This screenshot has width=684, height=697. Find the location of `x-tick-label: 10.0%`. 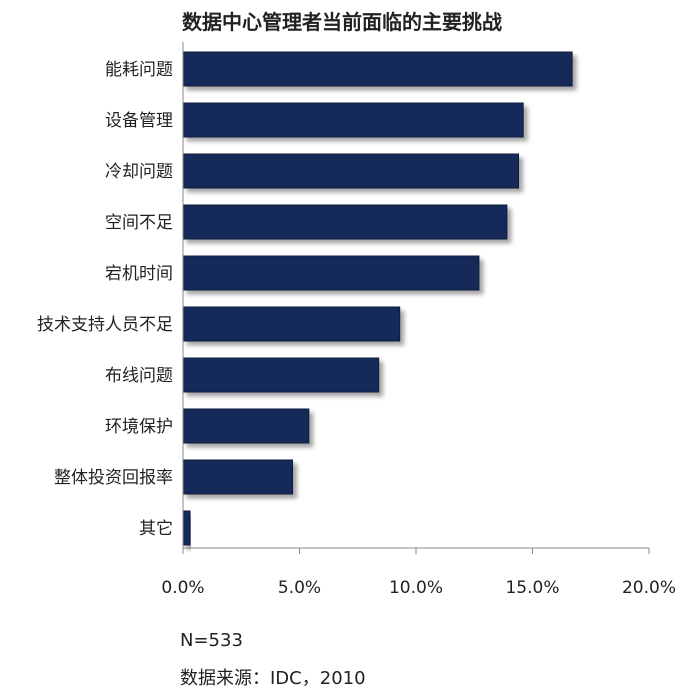

x-tick-label: 10.0% is located at coordinates (416, 588).